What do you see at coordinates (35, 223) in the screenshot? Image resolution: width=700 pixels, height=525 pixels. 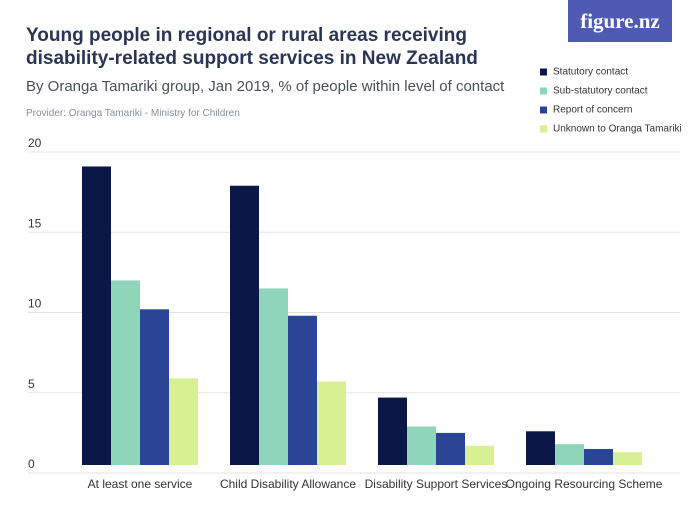 I see `y-tick-label: 15` at bounding box center [35, 223].